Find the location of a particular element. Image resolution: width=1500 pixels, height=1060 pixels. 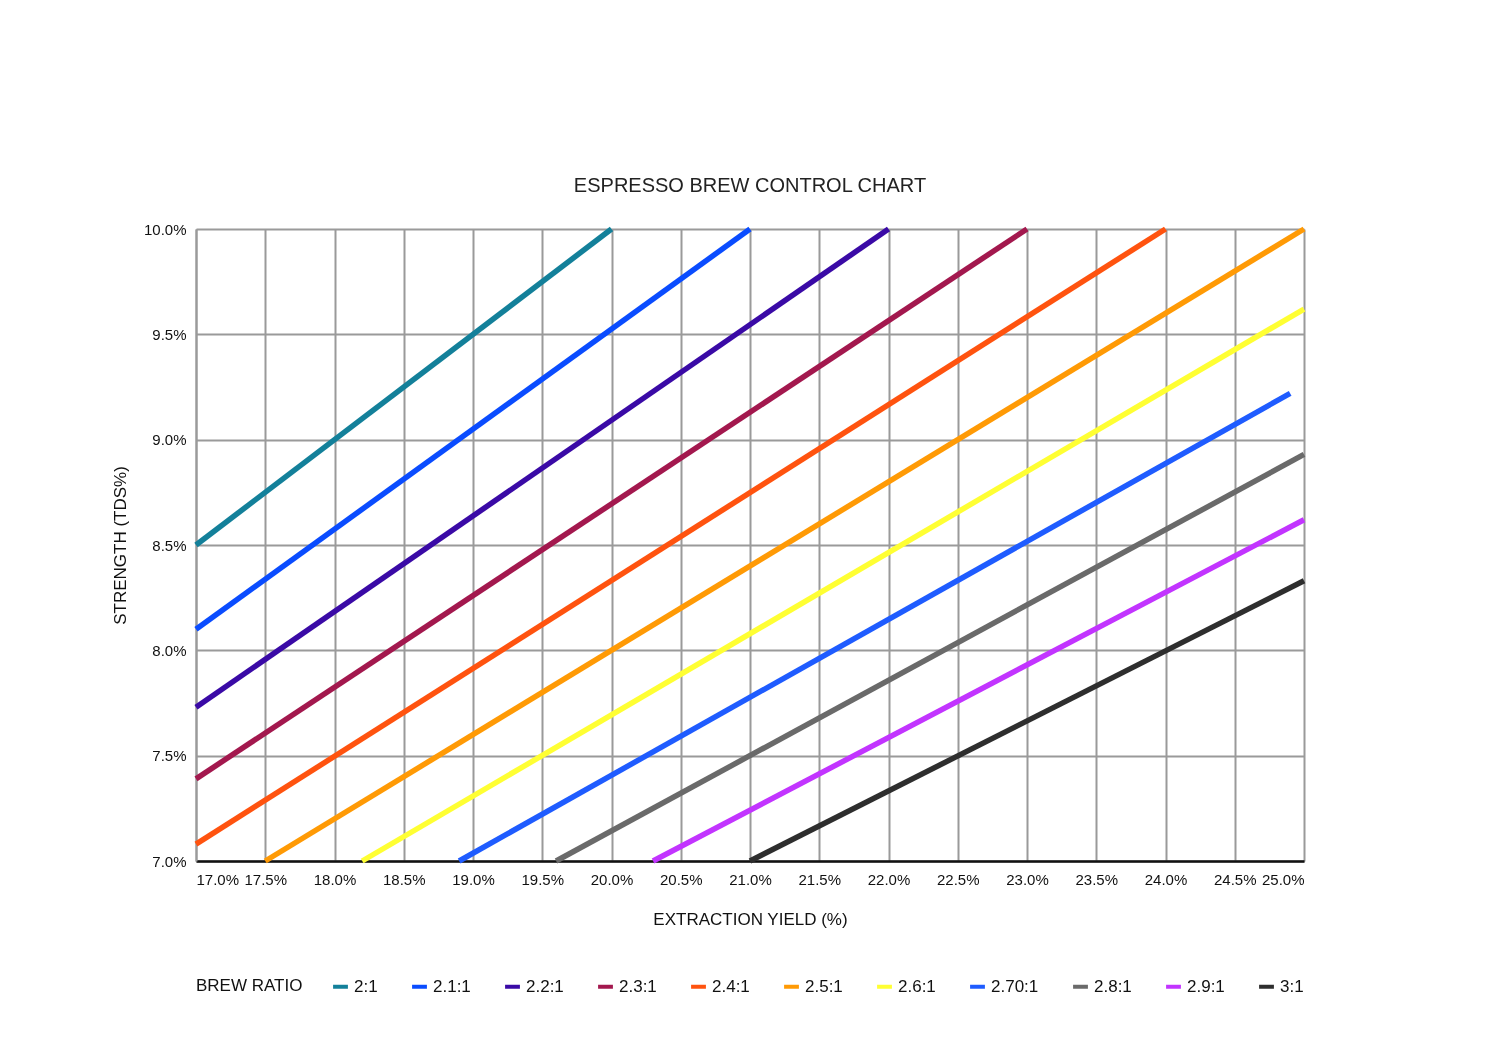

x-tick-label: 20.5% is located at coordinates (681, 879).